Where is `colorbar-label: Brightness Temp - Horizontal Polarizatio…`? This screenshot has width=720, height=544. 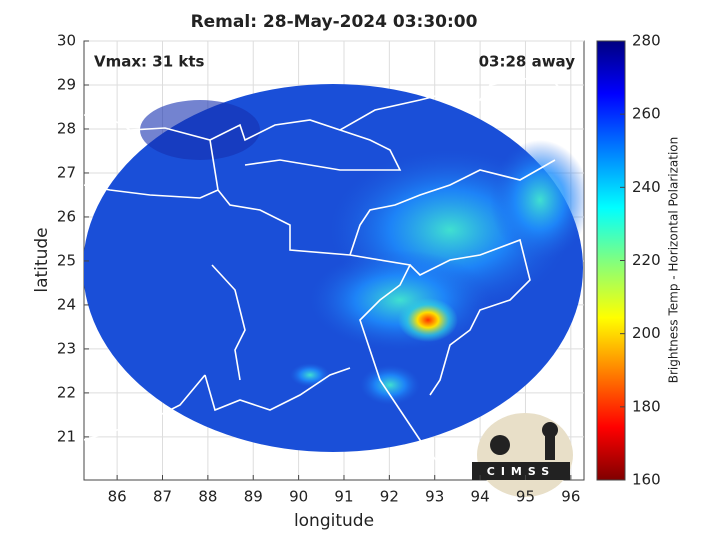
colorbar-label: Brightness Temp - Horizontal Polarizatio… is located at coordinates (674, 260).